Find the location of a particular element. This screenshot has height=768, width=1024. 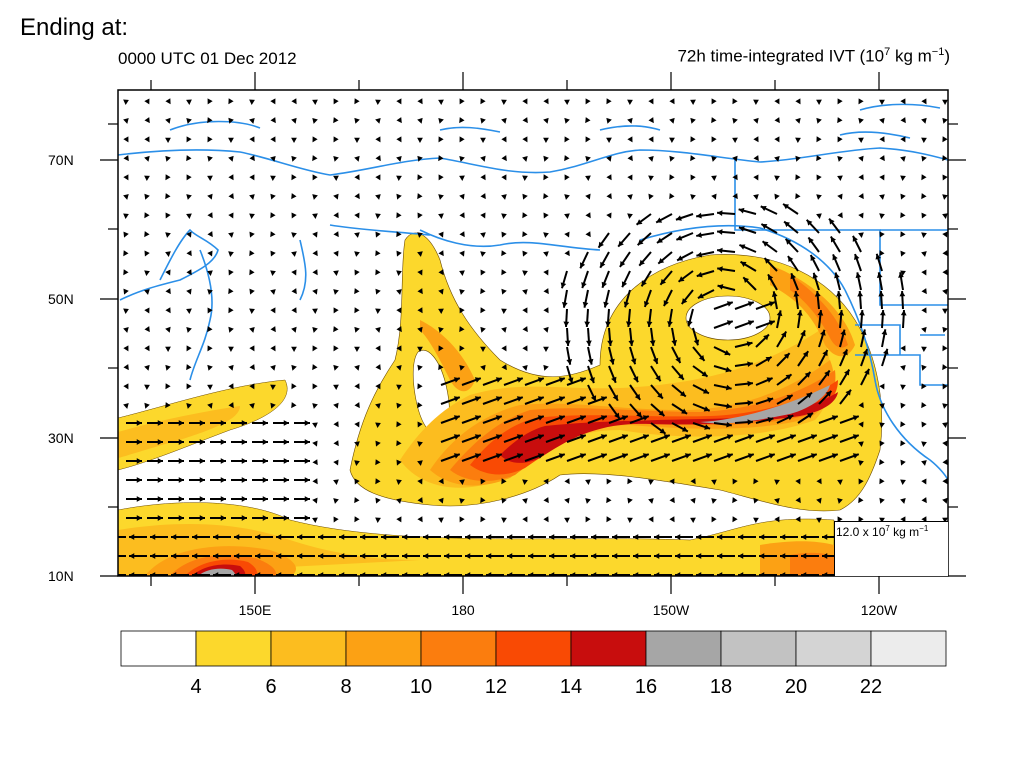

field-title: 72h time-integrated IVT (107 kg m−1) is located at coordinates (813, 56).